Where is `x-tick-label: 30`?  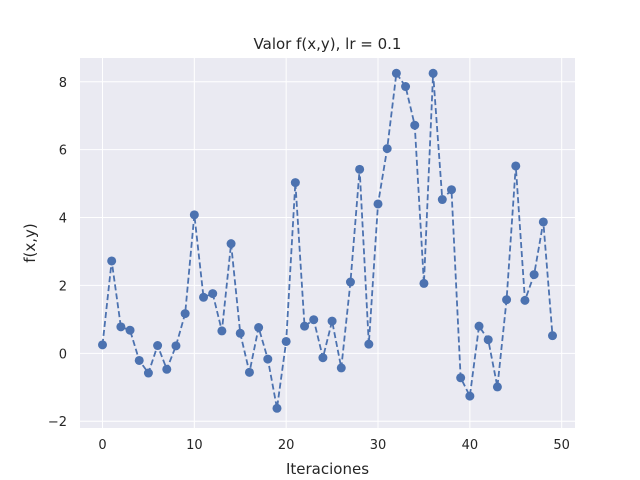 x-tick-label: 30 is located at coordinates (378, 445).